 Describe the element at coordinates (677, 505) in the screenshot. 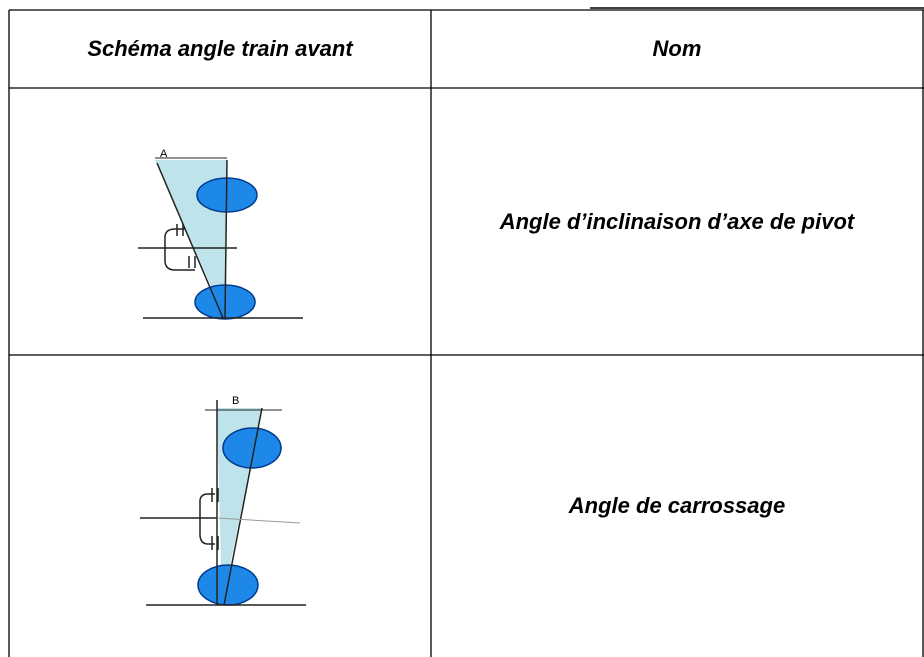

I see `name-cell: Angle de carrossage` at that location.